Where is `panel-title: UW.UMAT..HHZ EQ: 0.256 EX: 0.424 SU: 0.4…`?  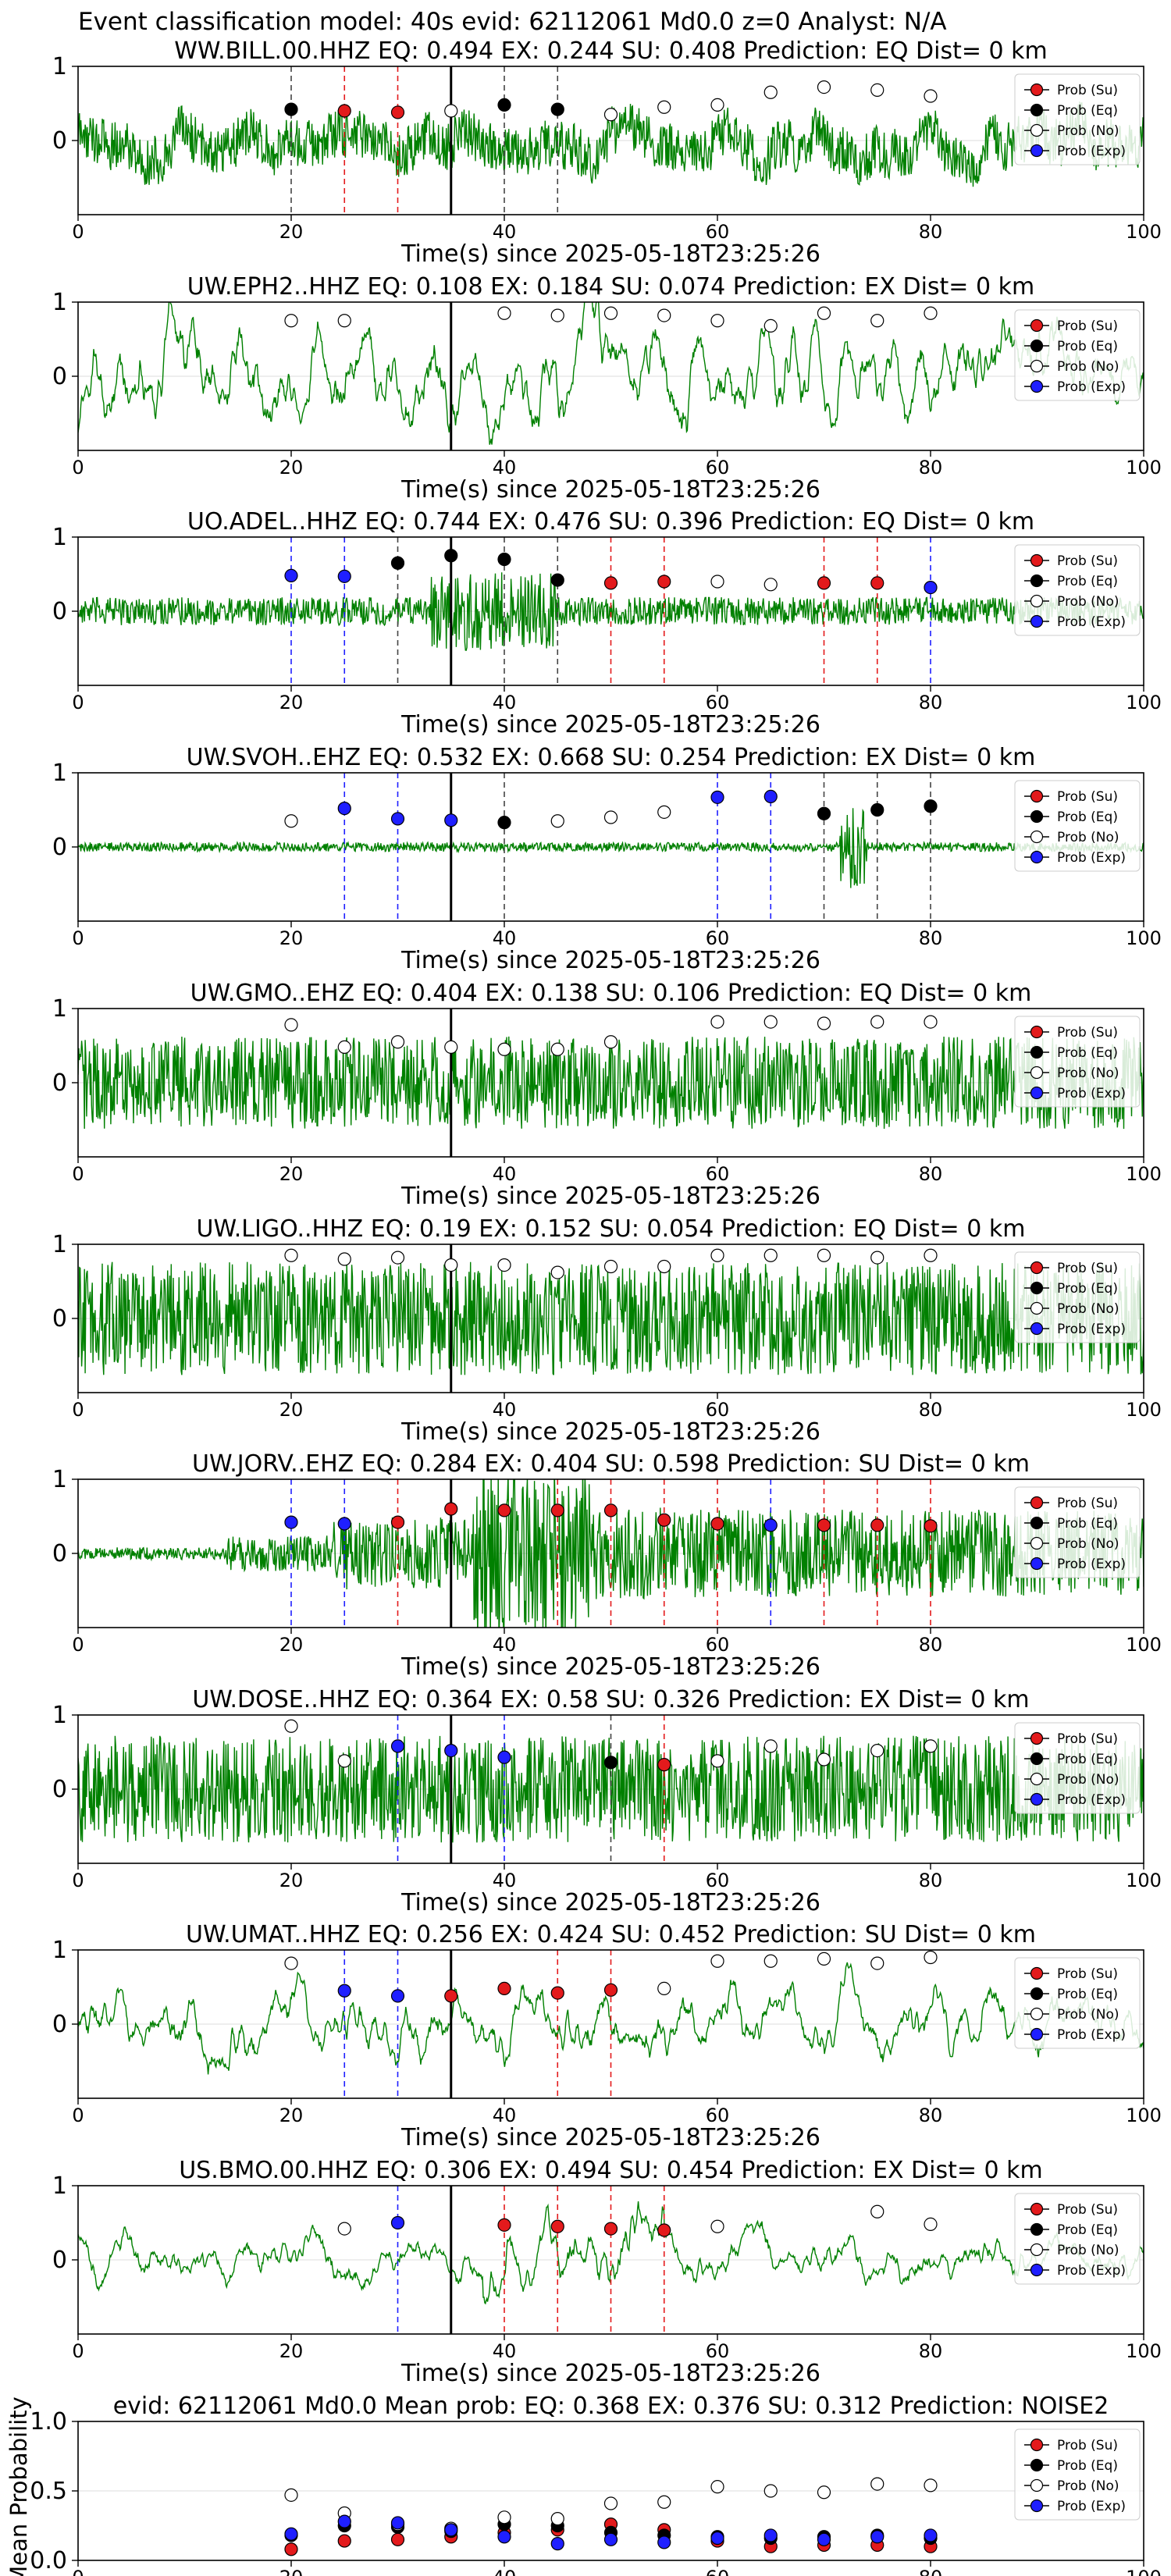
panel-title: UW.UMAT..HHZ EQ: 0.256 EX: 0.424 SU: 0.4… is located at coordinates (611, 1935).